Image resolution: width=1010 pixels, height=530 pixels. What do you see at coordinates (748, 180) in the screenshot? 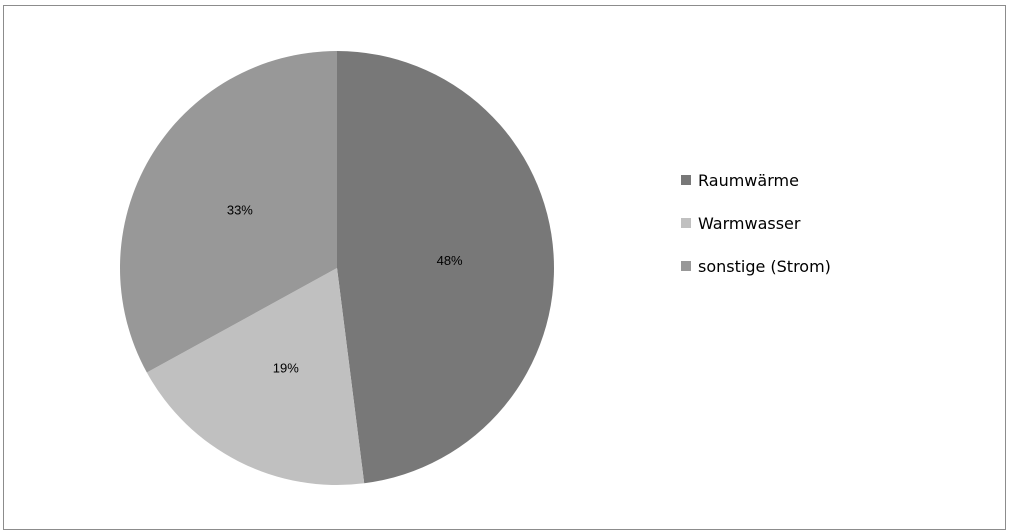
I see `legend-label-raumwärme: Raumwärme` at bounding box center [748, 180].